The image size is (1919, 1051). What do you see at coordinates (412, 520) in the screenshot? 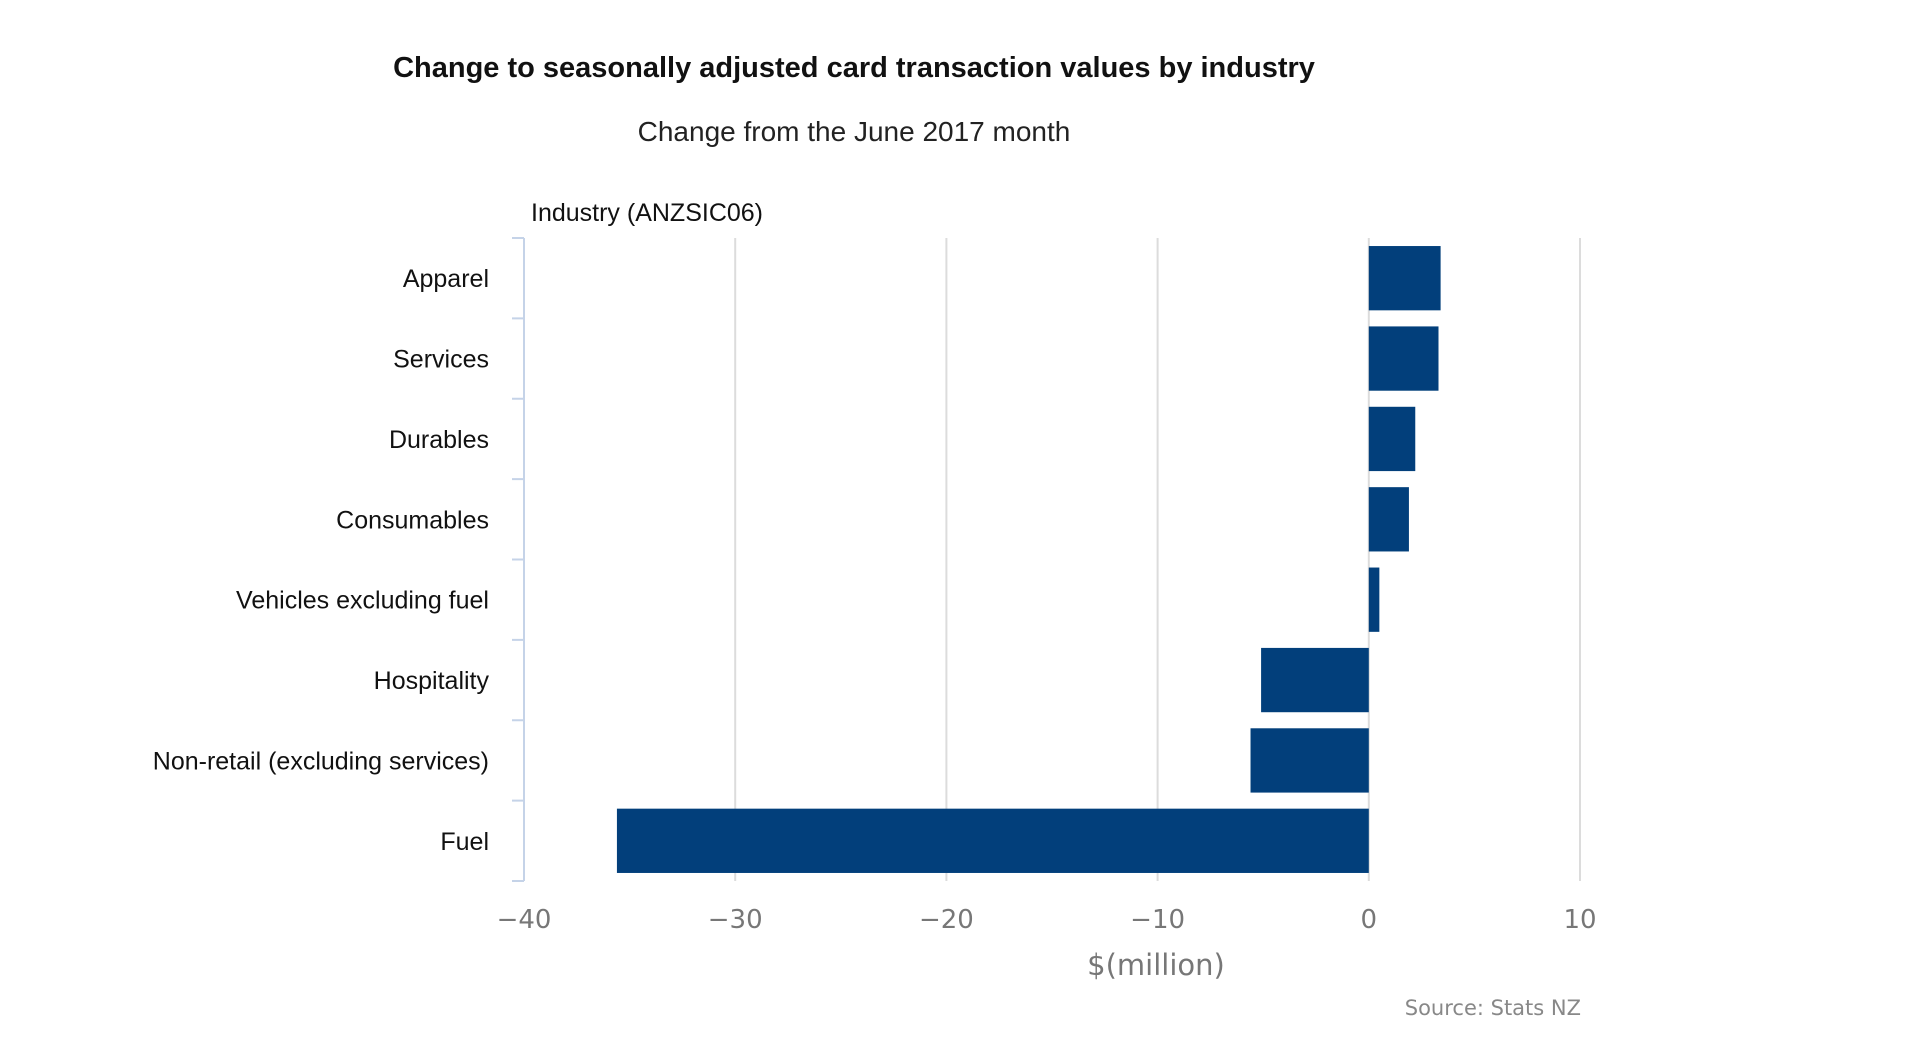
I see `category-label: Consumables` at bounding box center [412, 520].